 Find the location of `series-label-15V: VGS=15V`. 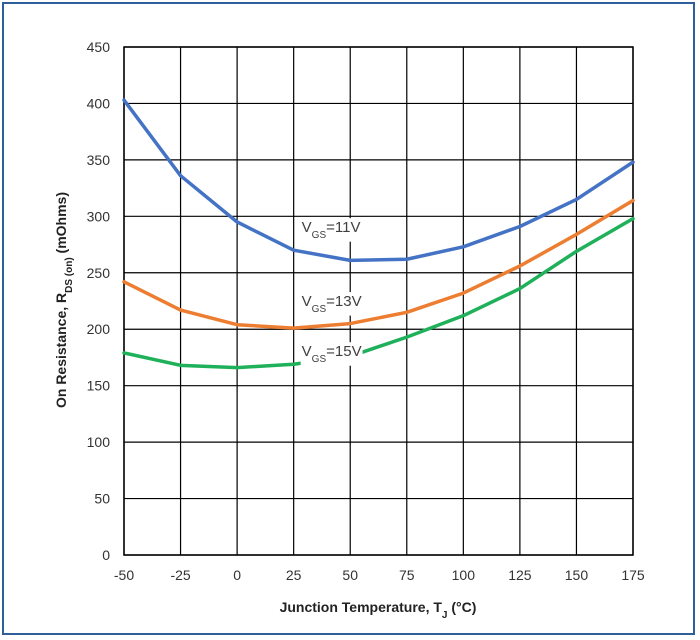

series-label-15V: VGS=15V is located at coordinates (332, 354).